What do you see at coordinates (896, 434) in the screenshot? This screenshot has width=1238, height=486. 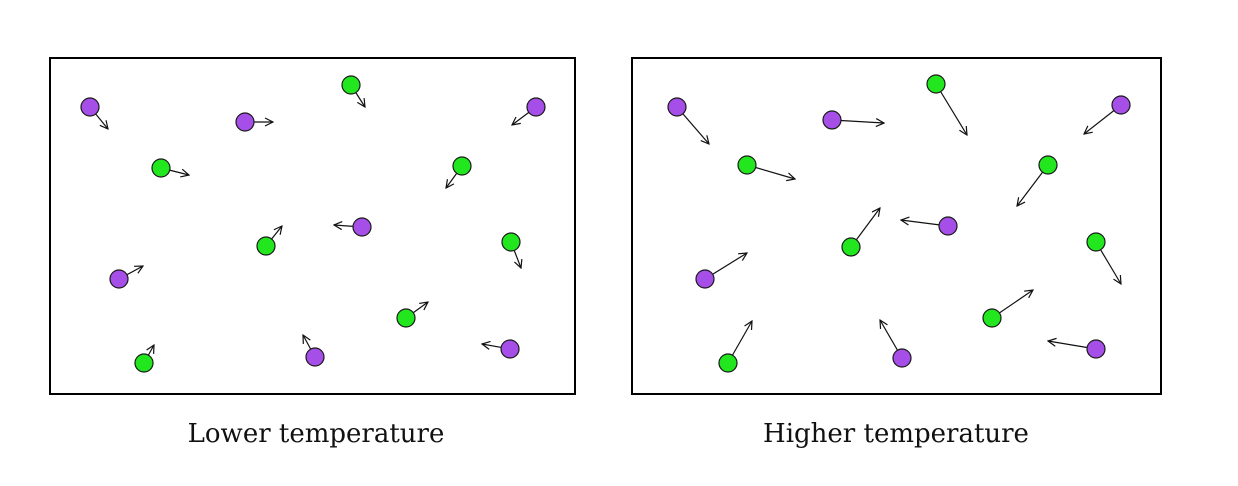 I see `panel-caption: Higher temperature` at bounding box center [896, 434].